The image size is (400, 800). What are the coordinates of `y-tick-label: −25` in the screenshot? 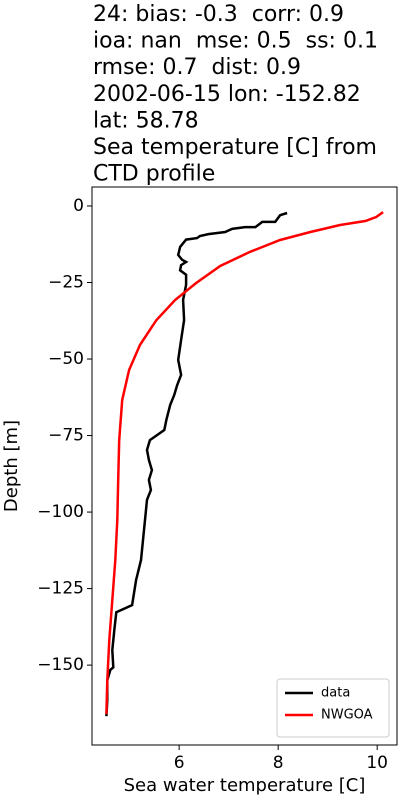 It's located at (66, 282).